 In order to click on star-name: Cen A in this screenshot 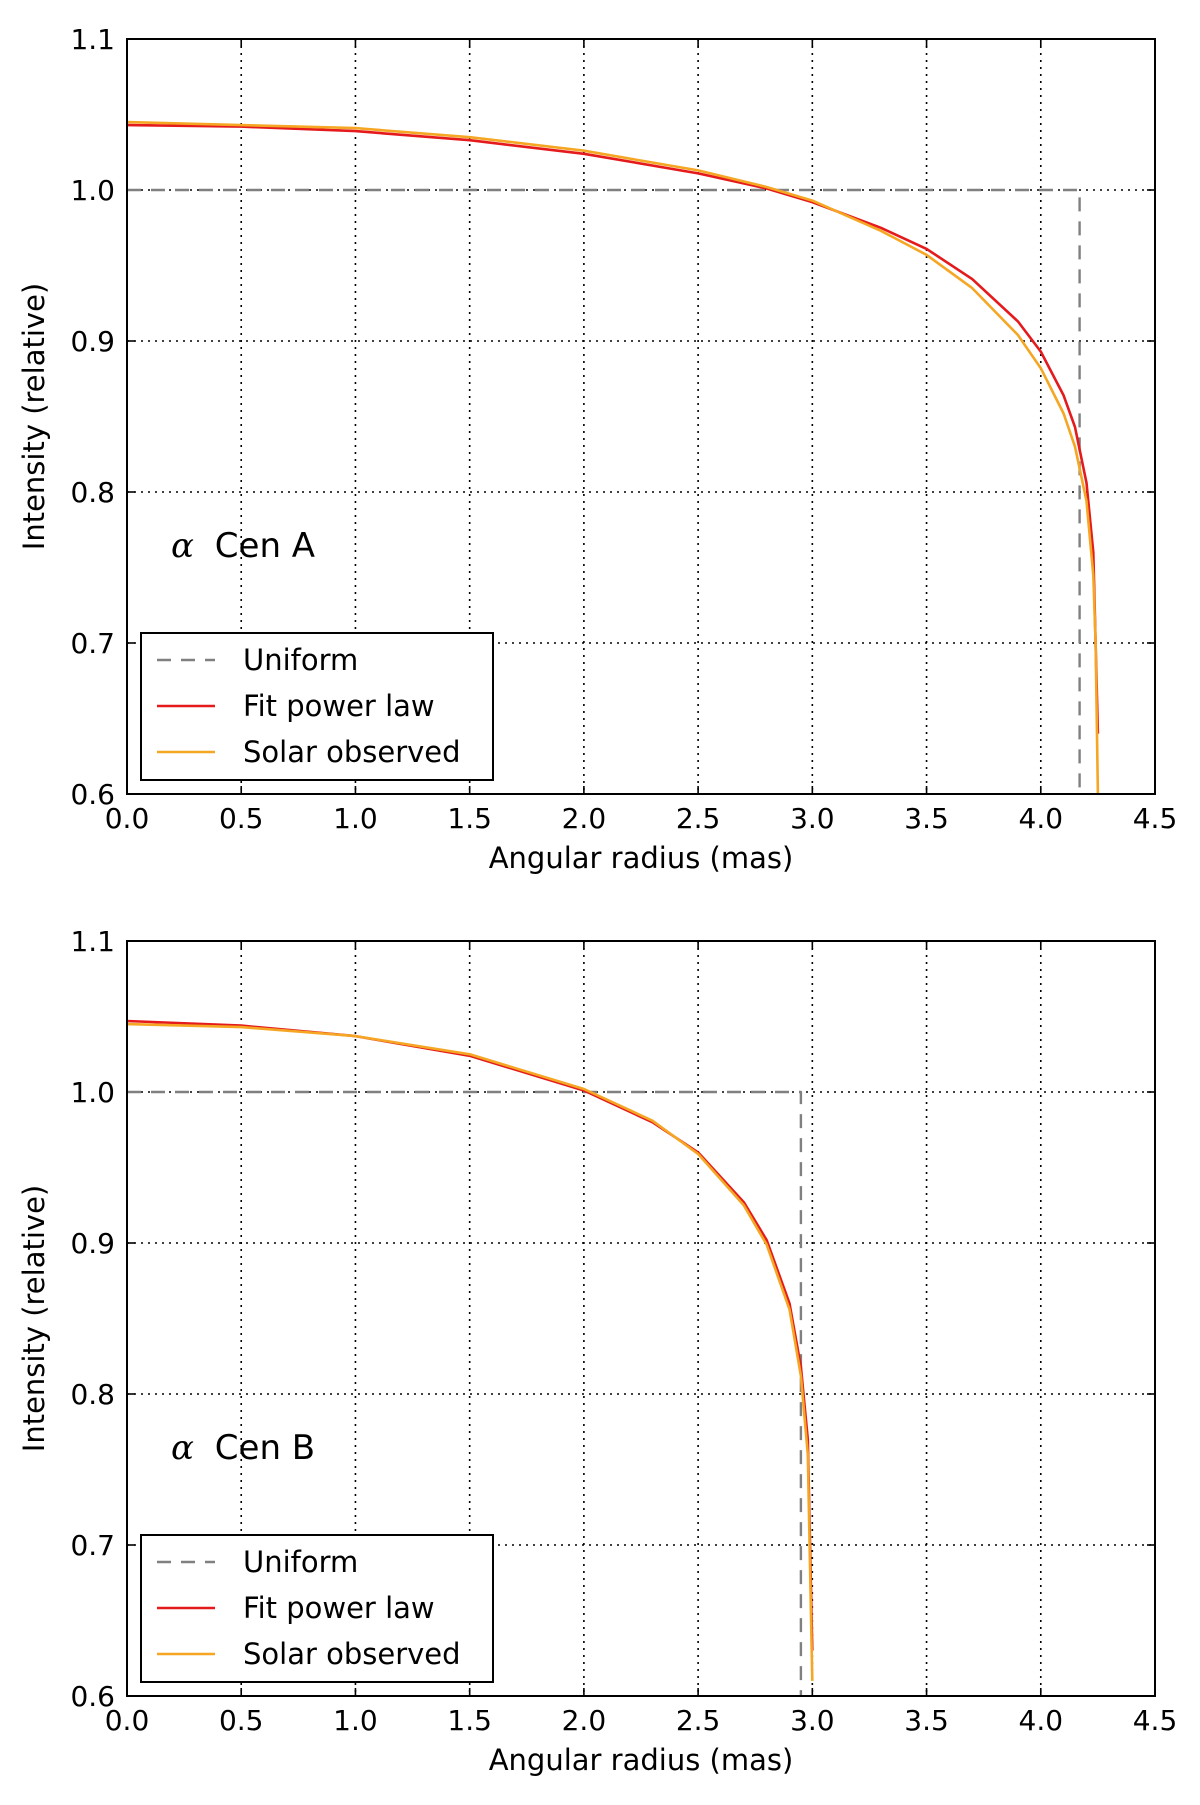, I will do `click(265, 546)`.